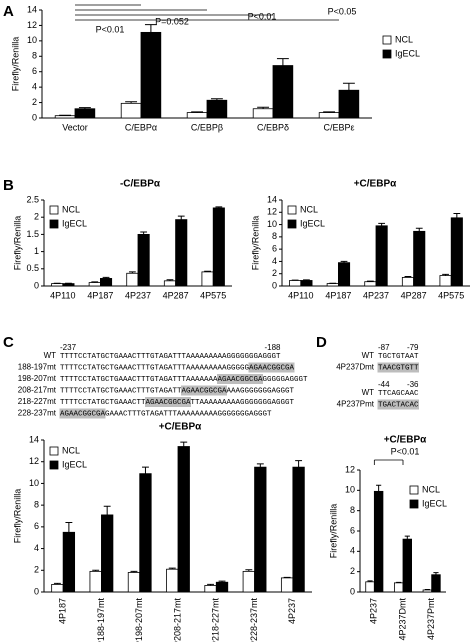  Describe the element at coordinates (321, 342) in the screenshot. I see `panel-label: D` at that location.